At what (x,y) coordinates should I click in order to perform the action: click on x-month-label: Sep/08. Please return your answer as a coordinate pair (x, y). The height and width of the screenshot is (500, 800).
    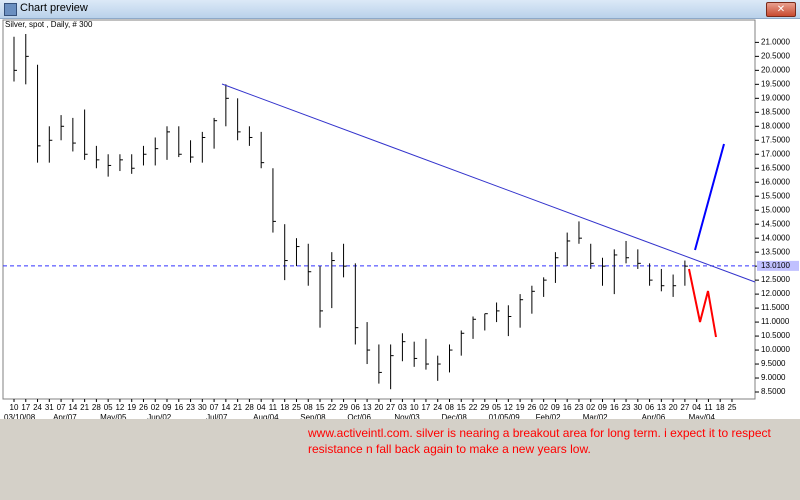
    Looking at the image, I should click on (313, 416).